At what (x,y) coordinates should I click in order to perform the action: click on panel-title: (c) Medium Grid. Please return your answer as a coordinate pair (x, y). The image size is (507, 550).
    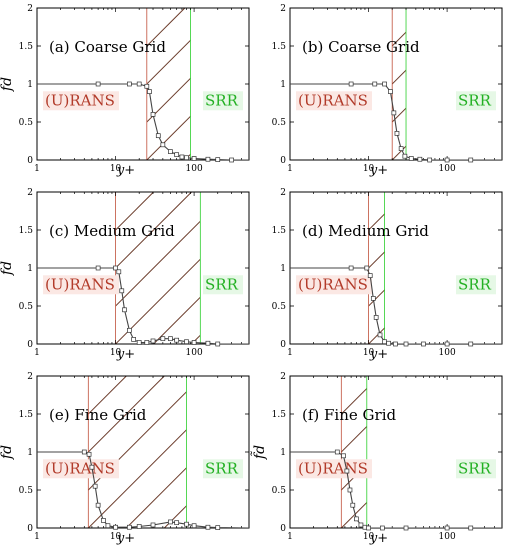
    Looking at the image, I should click on (112, 231).